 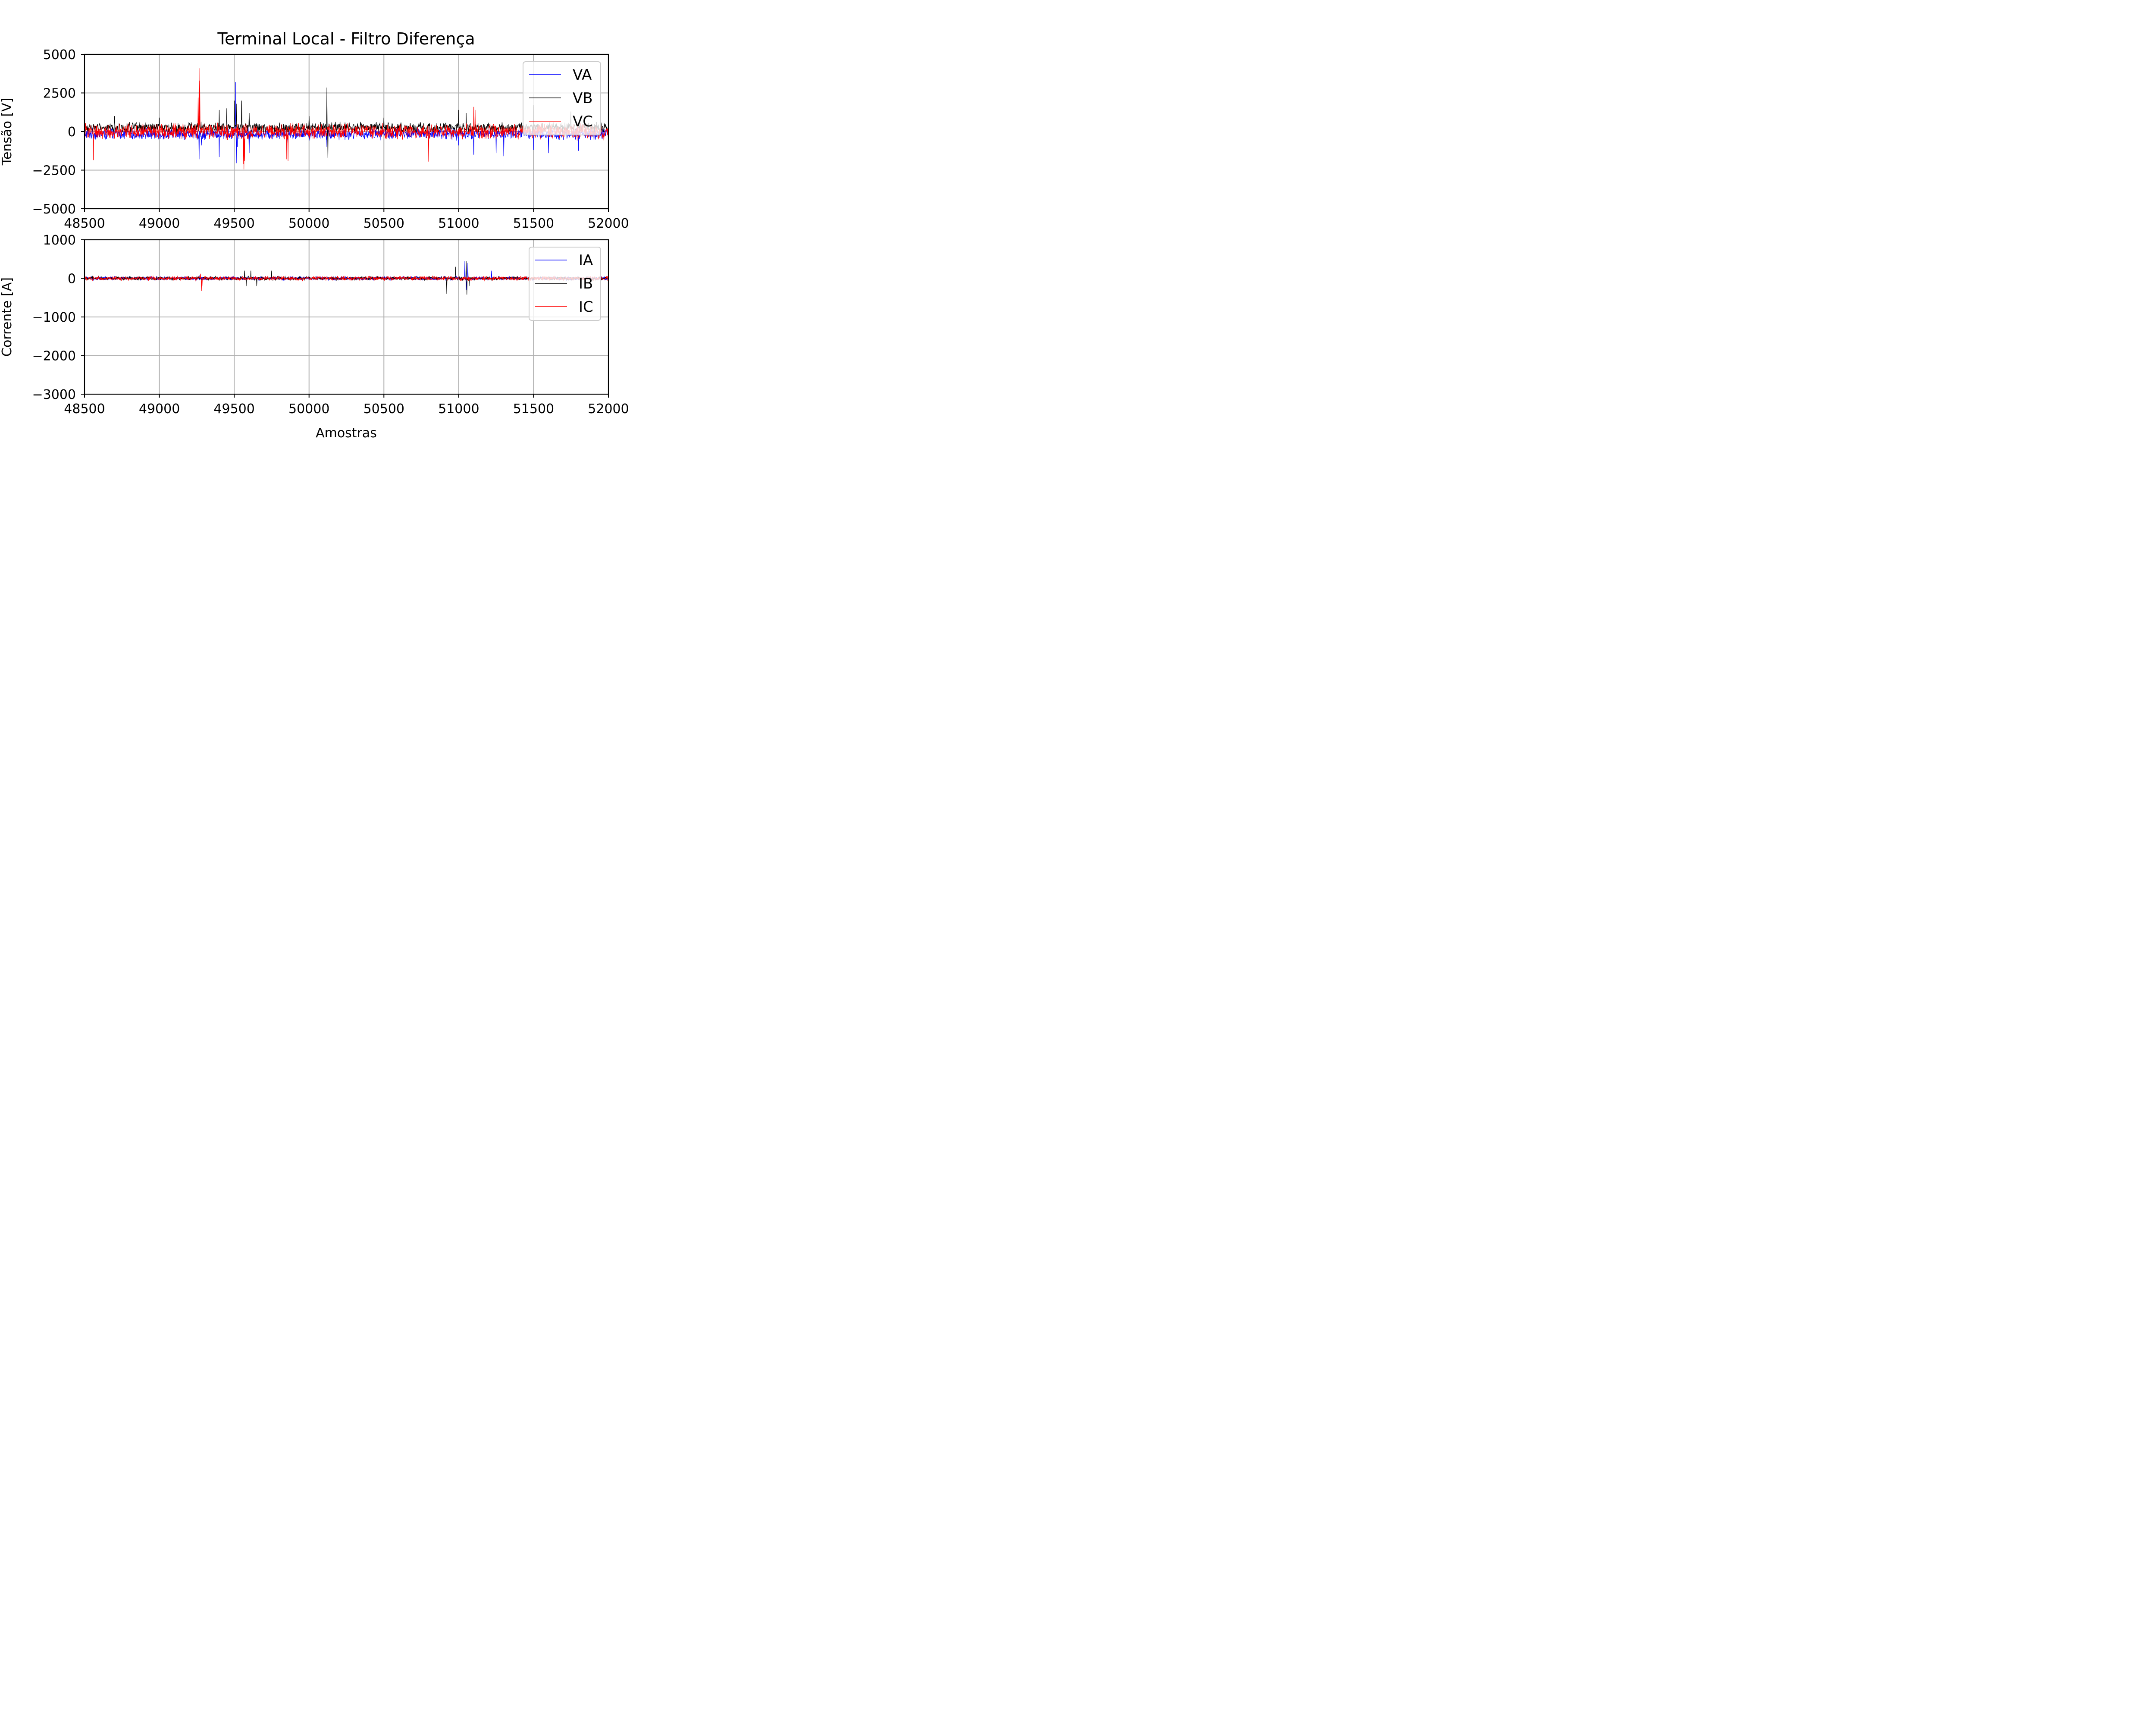 I want to click on voltage-y-tick-label: −5000, so click(x=54, y=210).